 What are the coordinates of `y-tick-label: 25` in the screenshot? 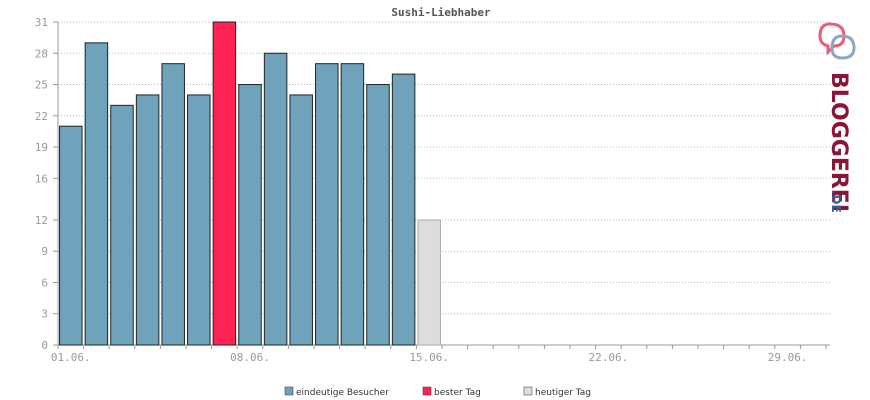 It's located at (41, 85).